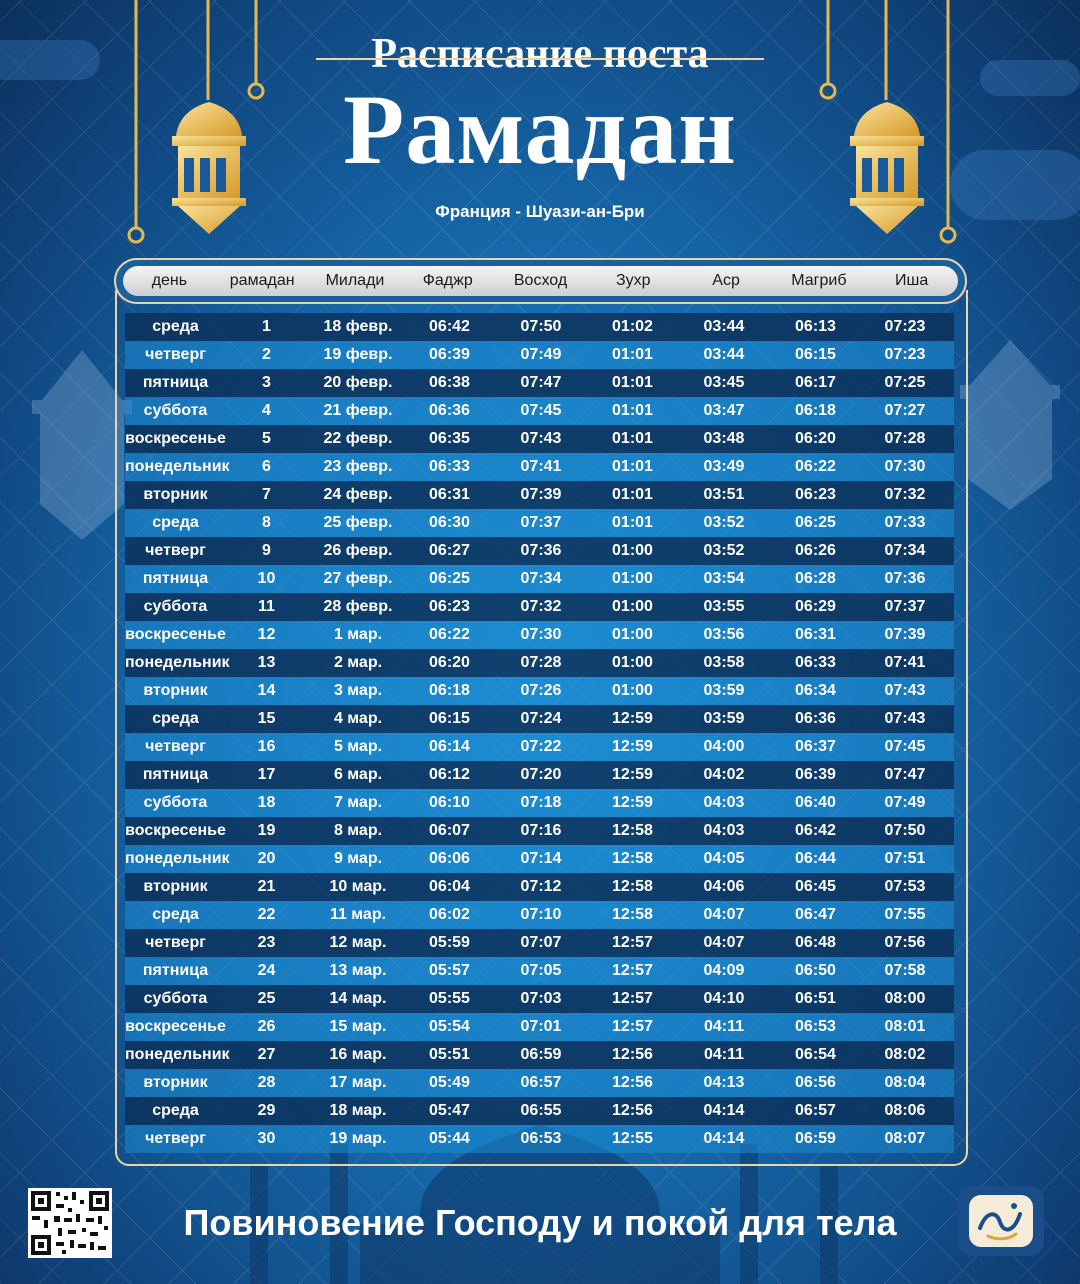  I want to click on cell-sunrise: 07:24, so click(541, 718).